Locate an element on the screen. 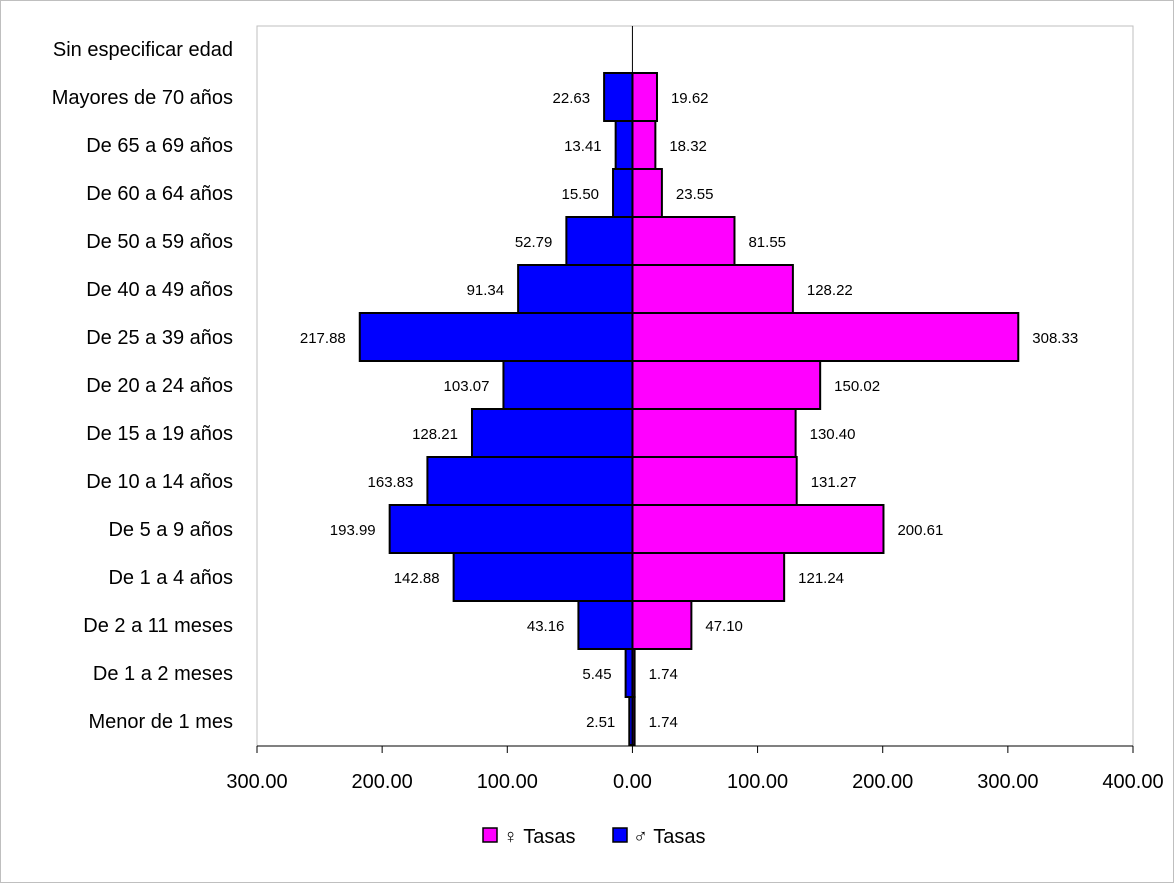 The image size is (1174, 883). category-label: De 2 a 11 meses is located at coordinates (158, 626).